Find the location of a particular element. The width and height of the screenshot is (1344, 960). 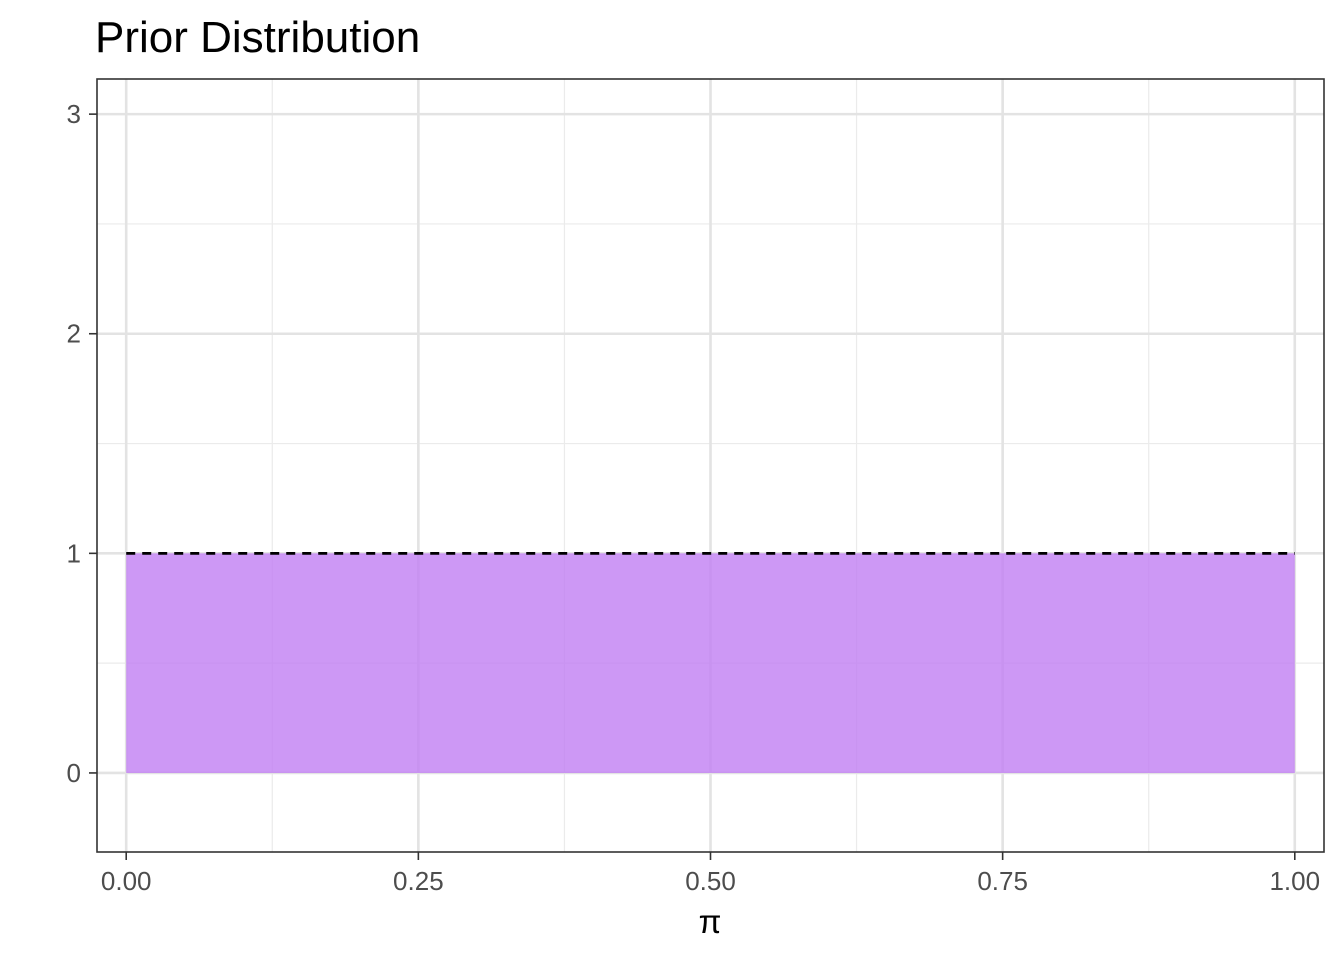

y-tick-label: 0 is located at coordinates (74, 773).